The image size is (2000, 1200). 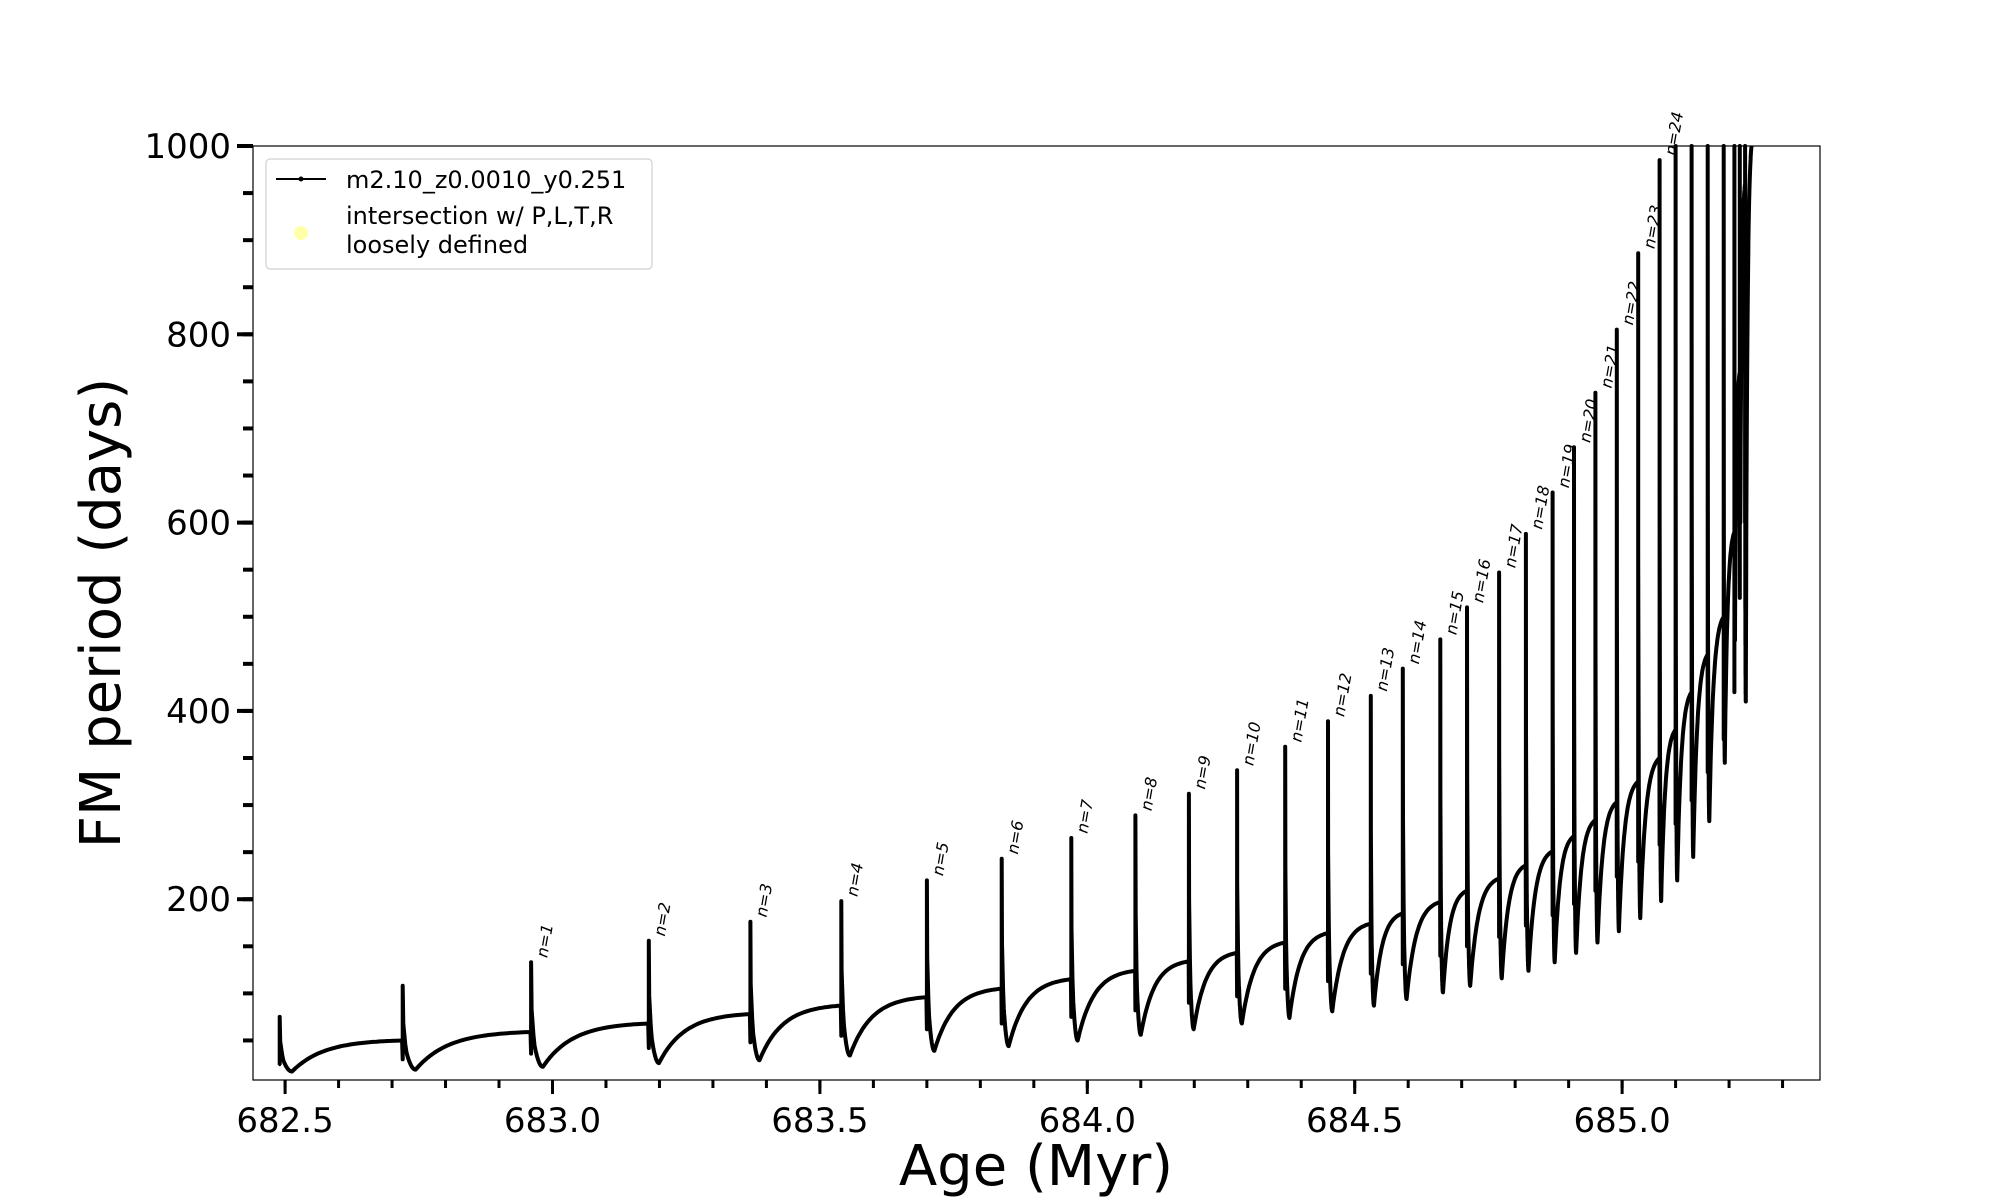 I want to click on y-tick-label: 600, so click(x=198, y=524).